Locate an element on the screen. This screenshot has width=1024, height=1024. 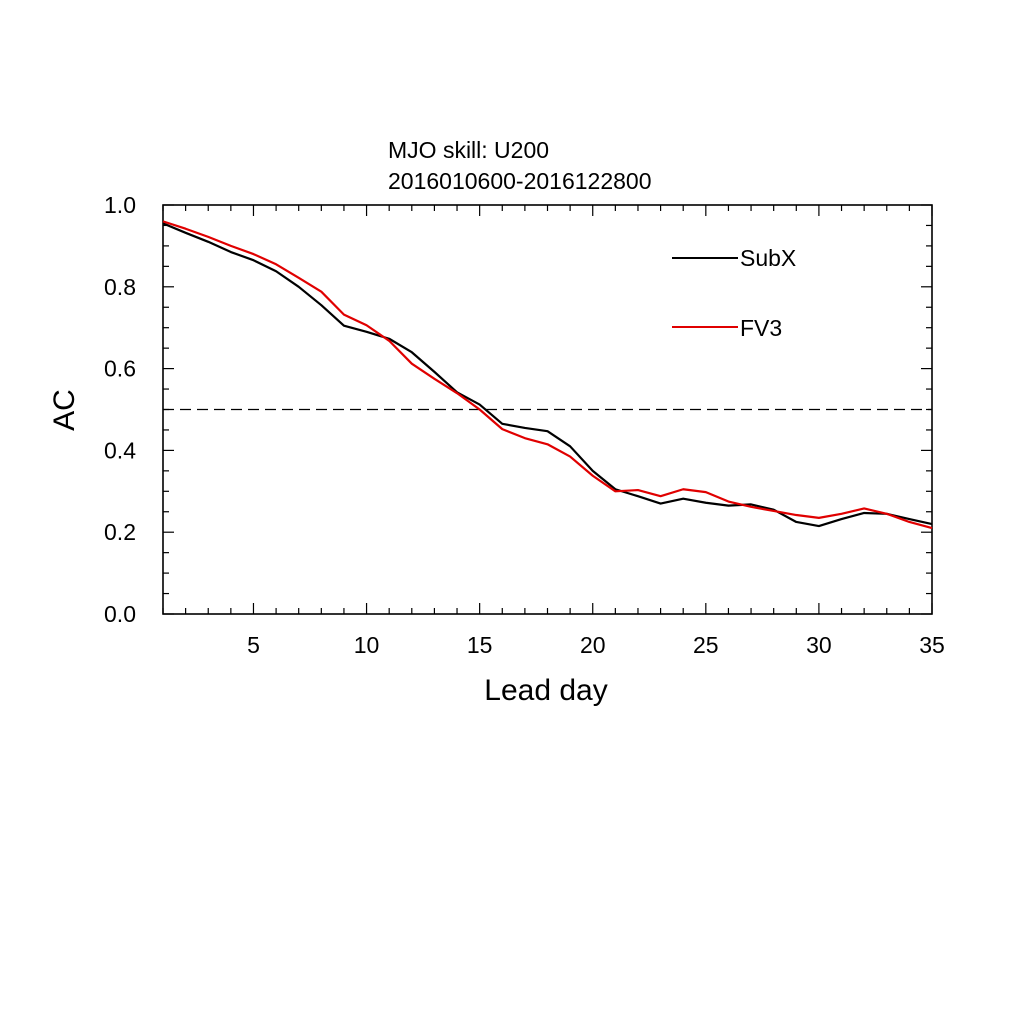
x-tick-label: 5 is located at coordinates (253, 645).